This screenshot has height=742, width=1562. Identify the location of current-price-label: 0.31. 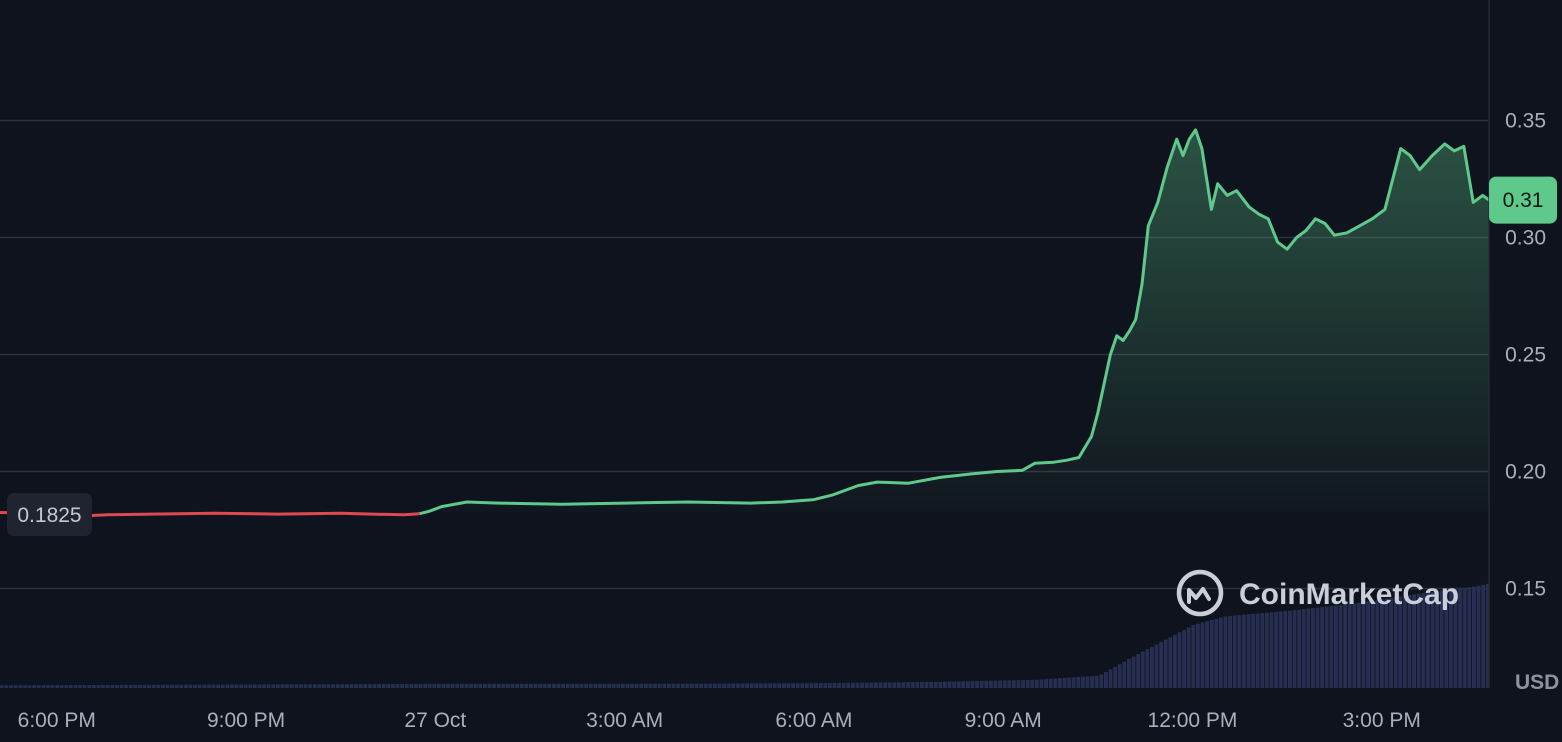
(1523, 200).